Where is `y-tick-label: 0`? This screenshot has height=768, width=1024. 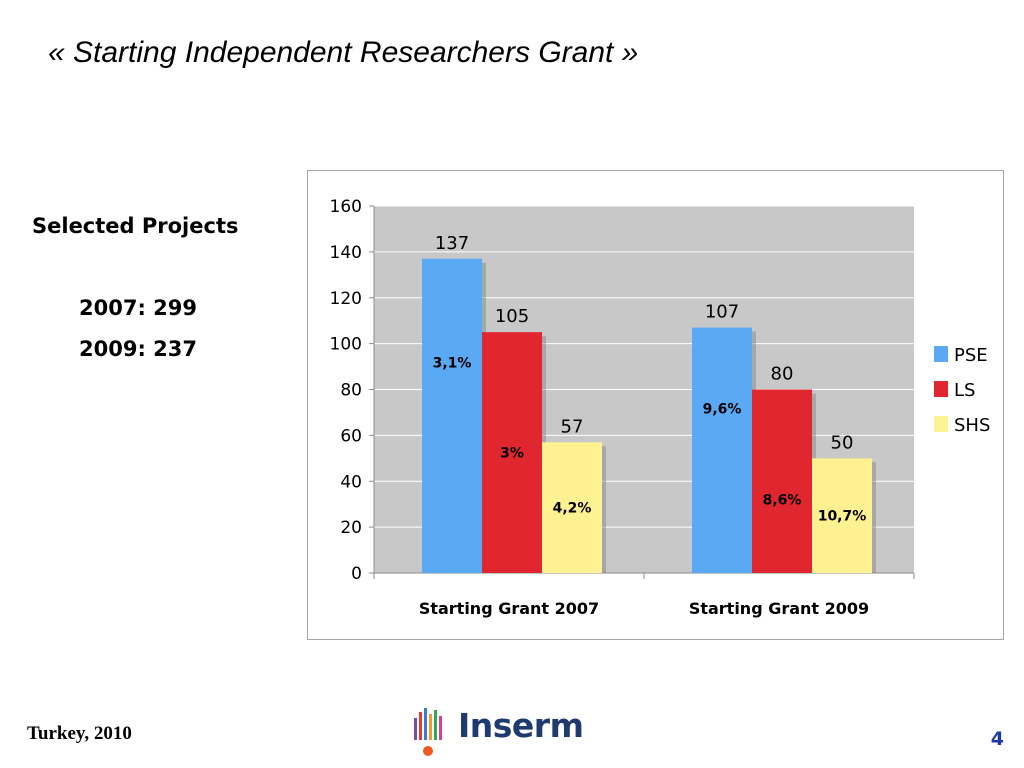 y-tick-label: 0 is located at coordinates (356, 574).